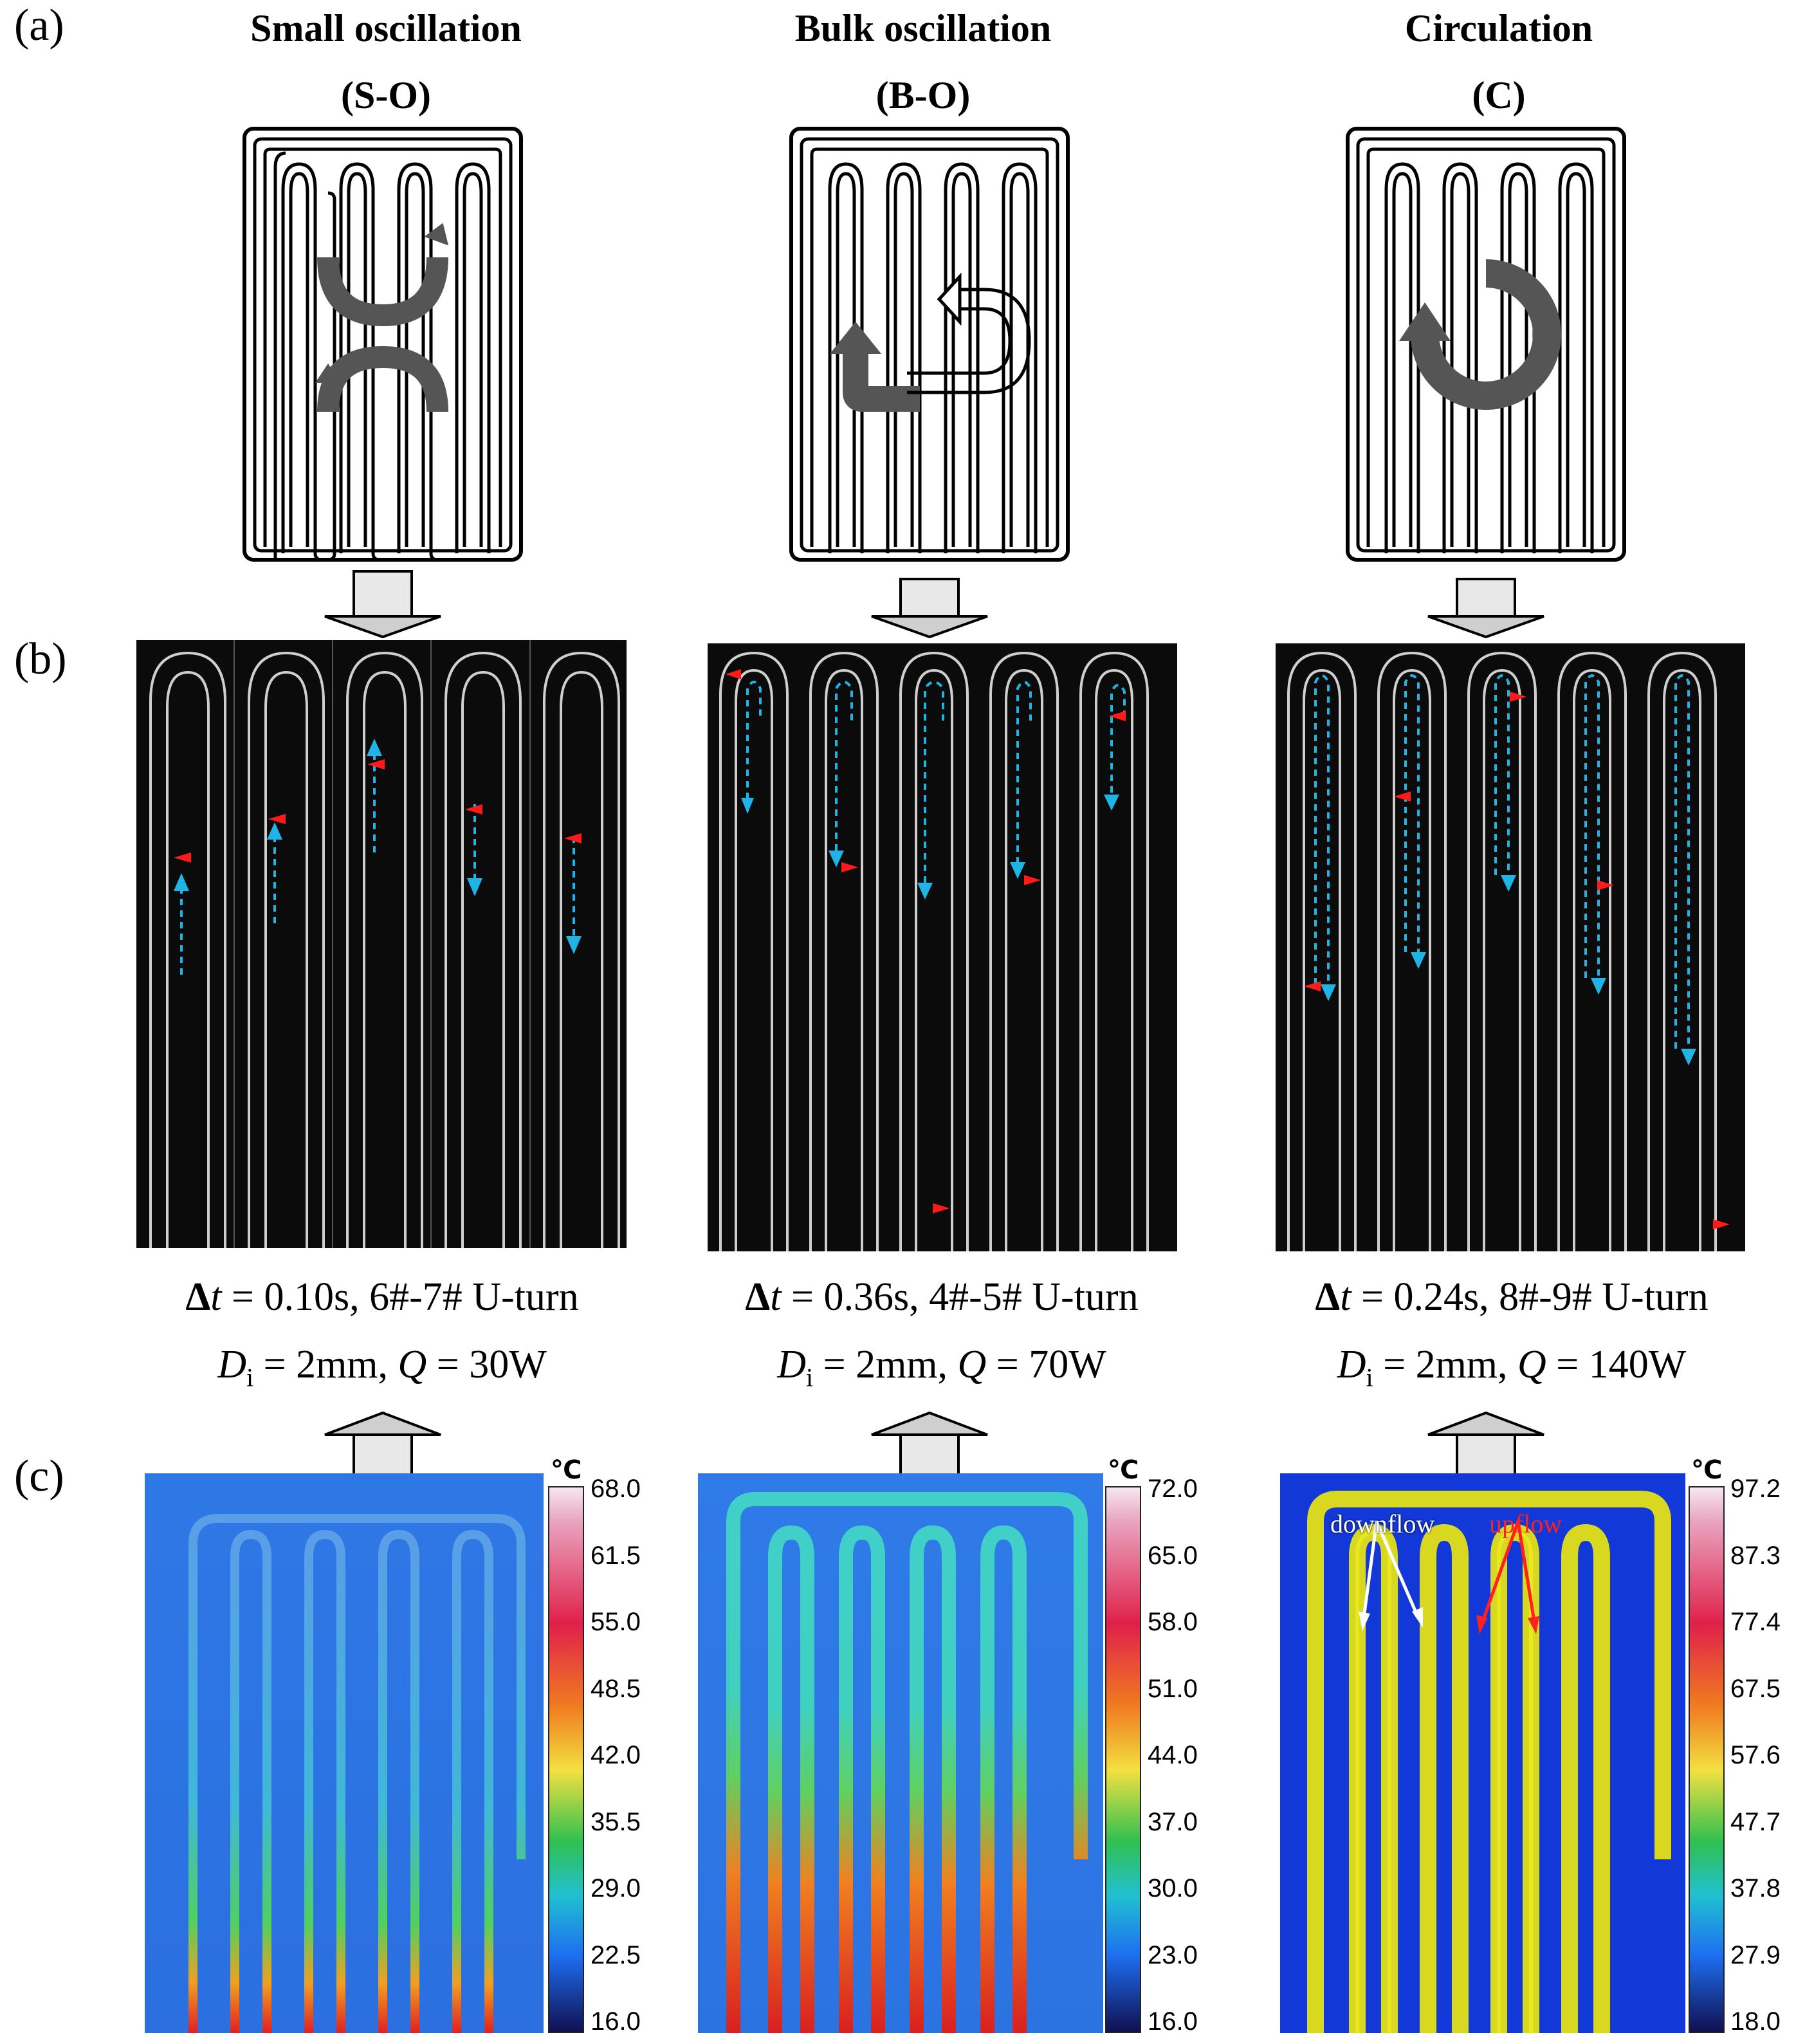  I want to click on colorbar-tick: 57.6, so click(1755, 1755).